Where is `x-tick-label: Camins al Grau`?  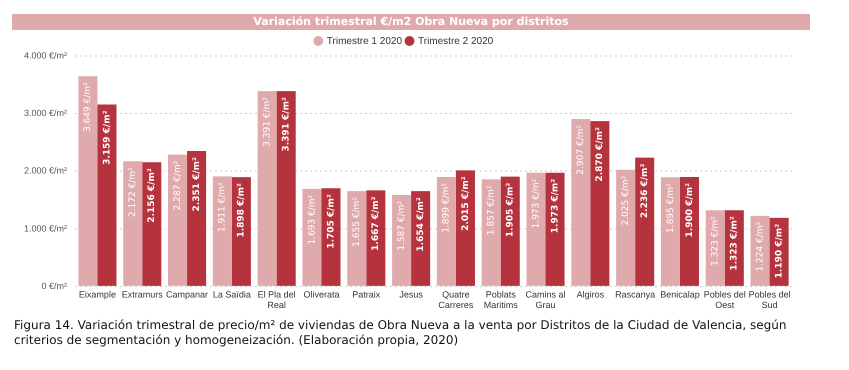
x-tick-label: Camins al Grau is located at coordinates (546, 299).